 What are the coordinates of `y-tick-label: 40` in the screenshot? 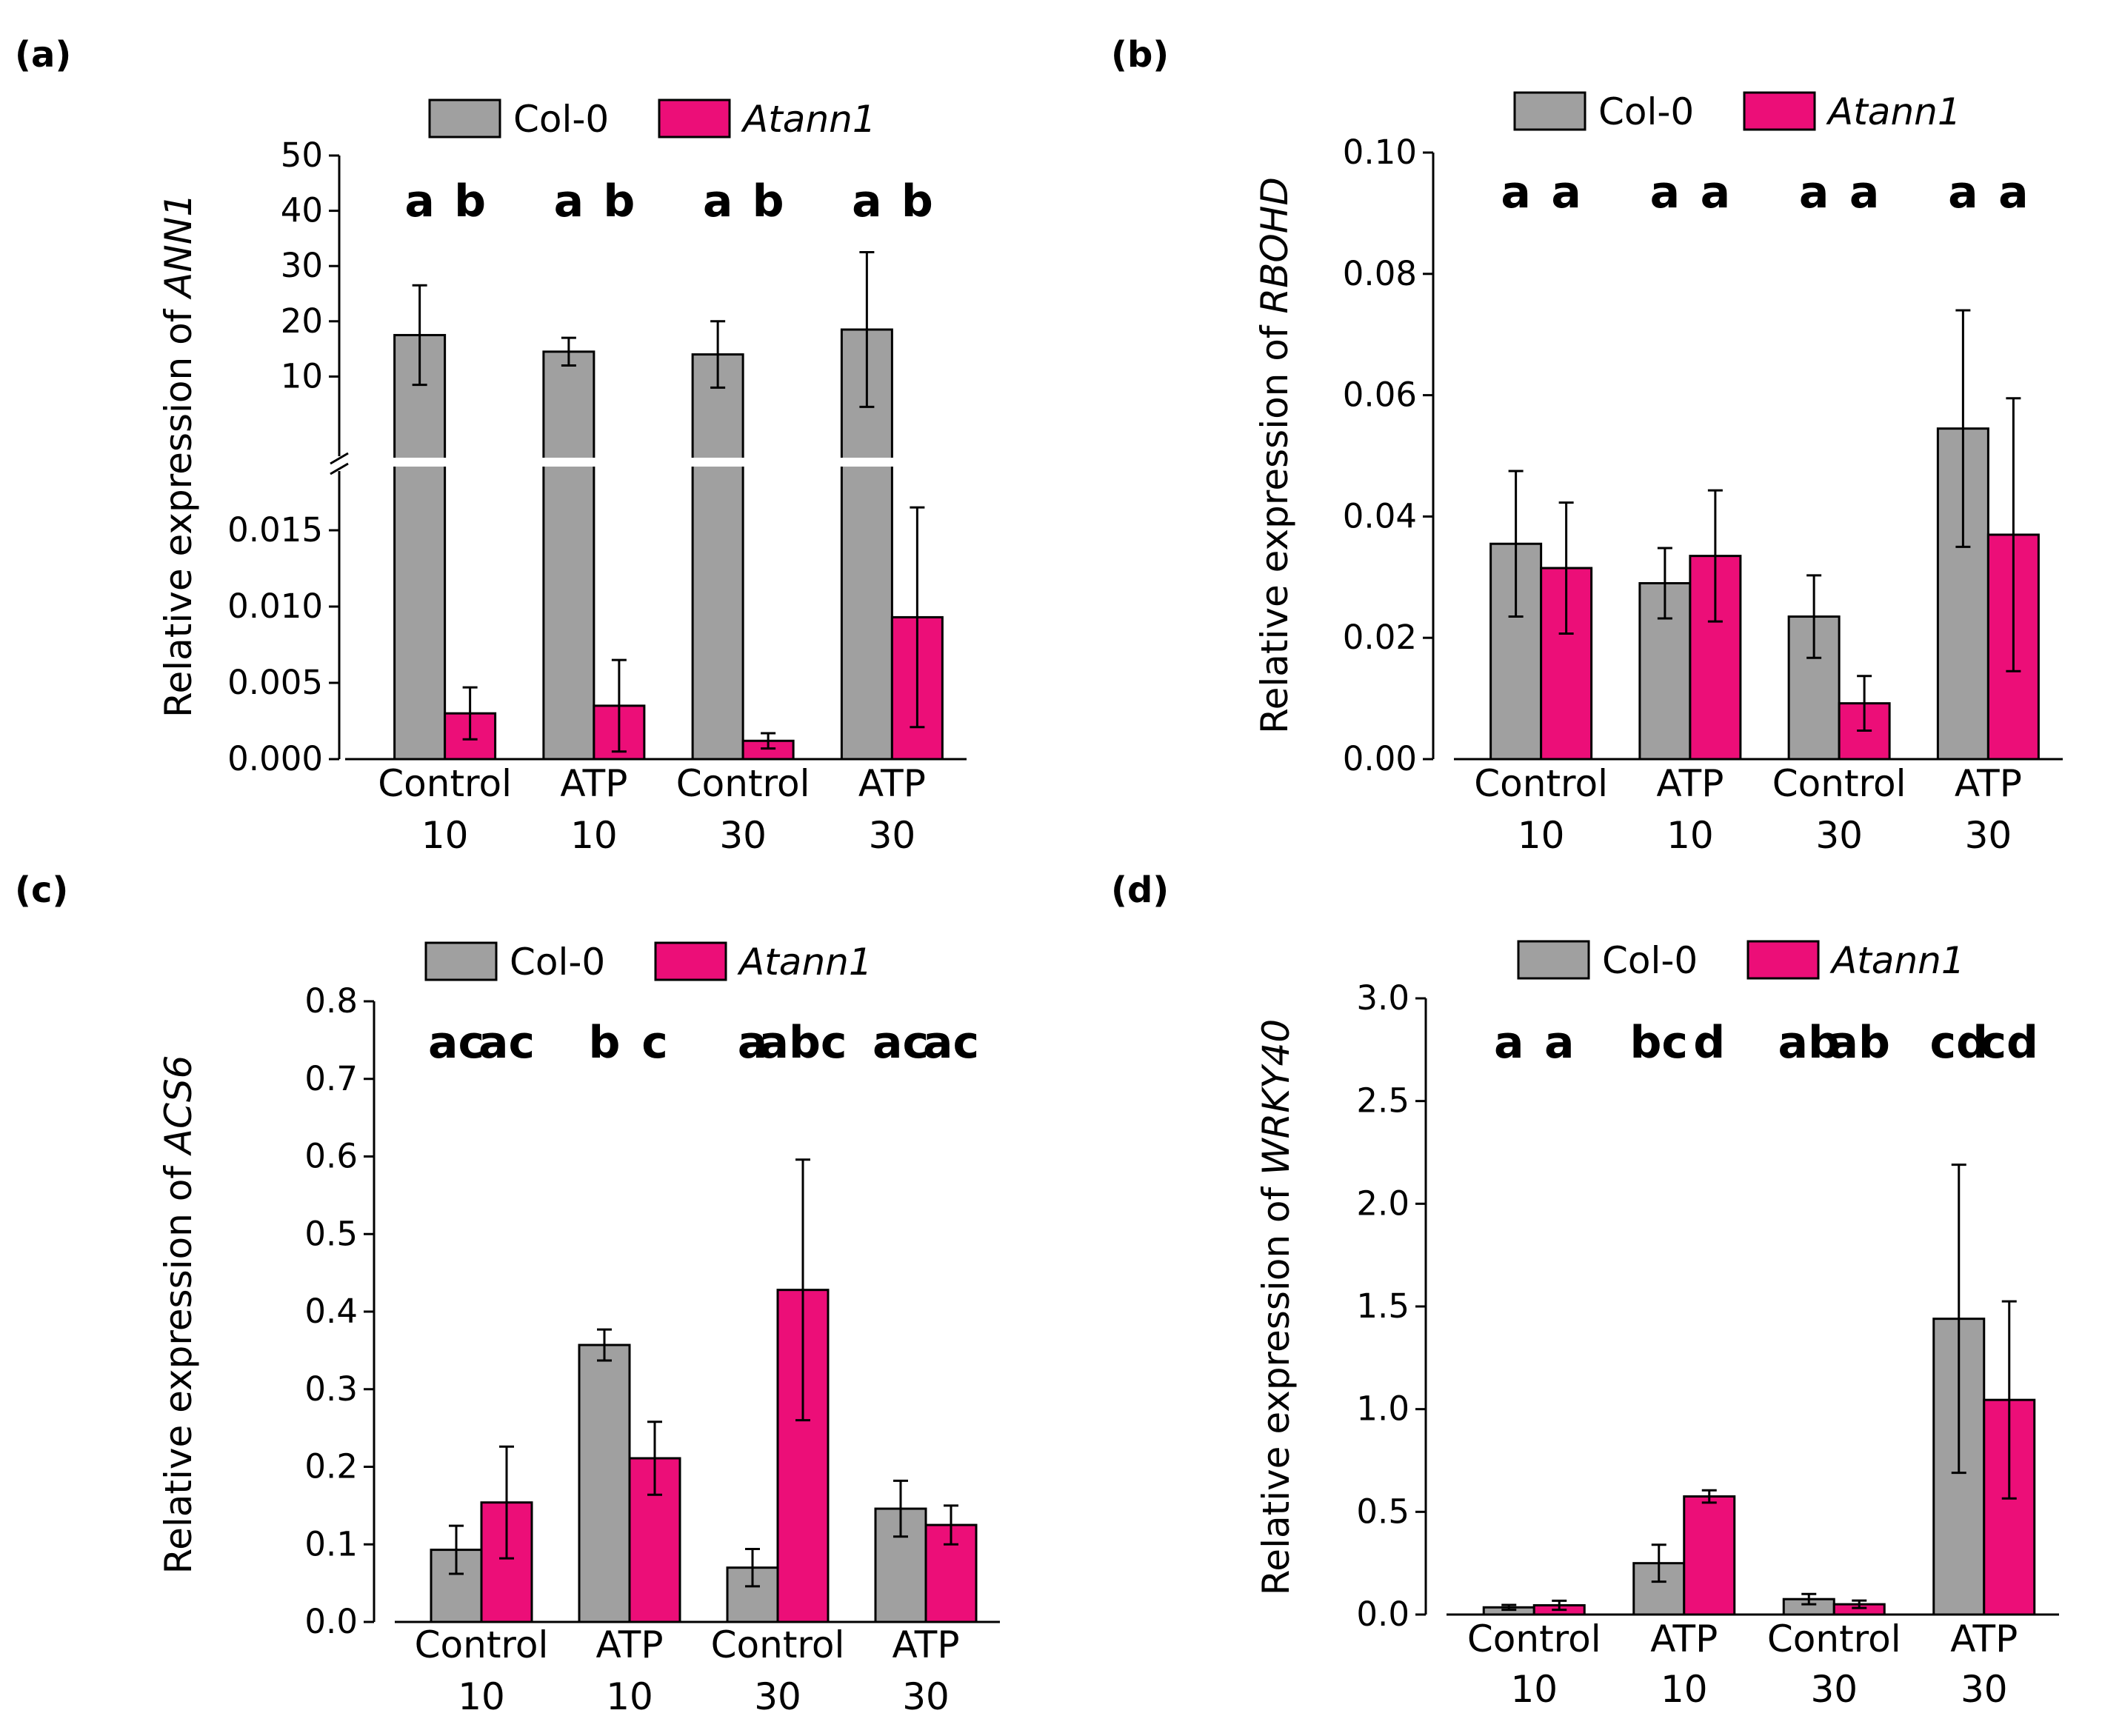 It's located at (302, 210).